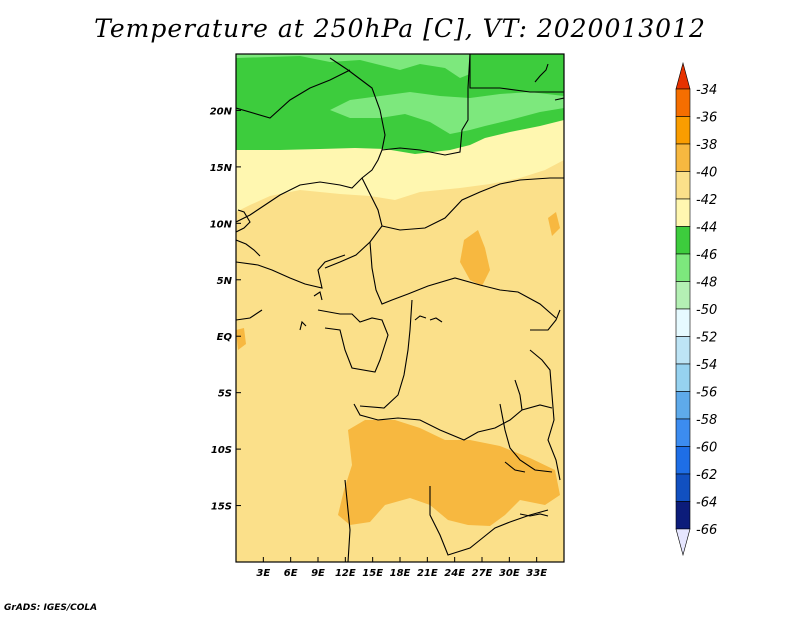 This screenshot has width=800, height=618. What do you see at coordinates (706, 338) in the screenshot?
I see `colorbar-label: -52` at bounding box center [706, 338].